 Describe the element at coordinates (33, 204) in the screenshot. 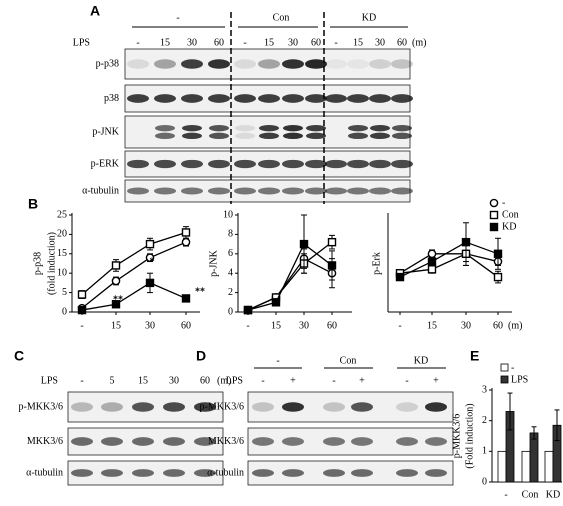

I see `panel-label: B` at that location.